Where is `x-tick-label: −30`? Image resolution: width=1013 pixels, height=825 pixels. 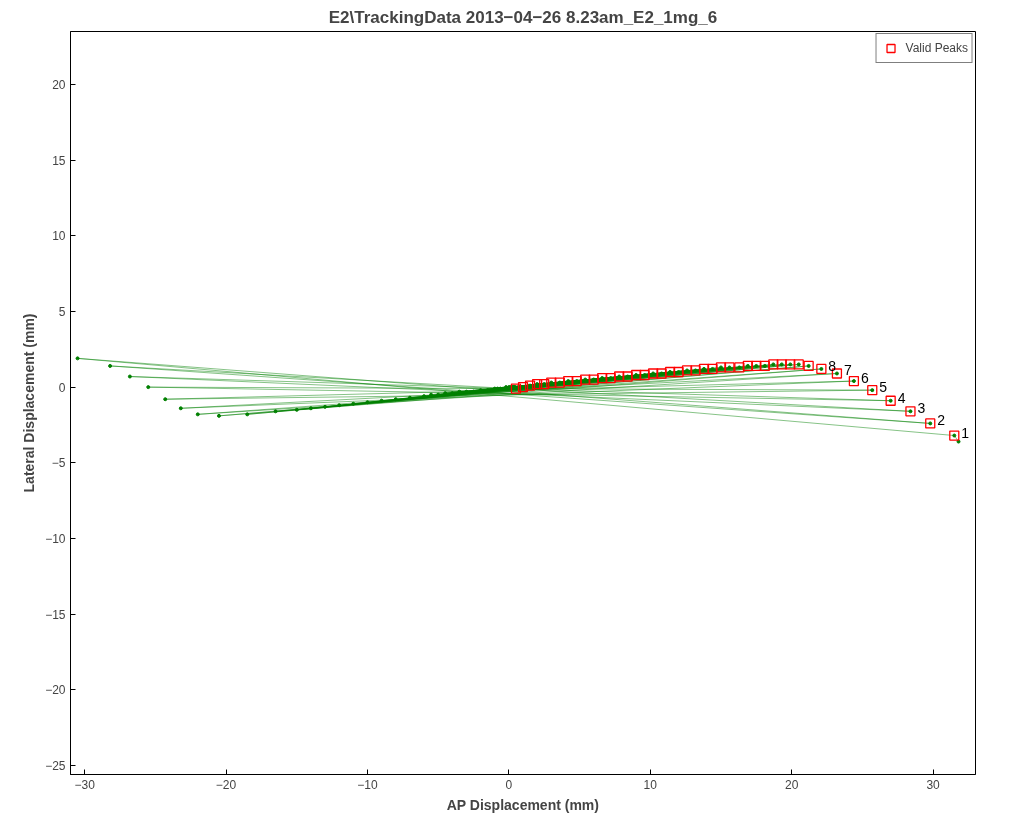
x-tick-label: −30 is located at coordinates (85, 784).